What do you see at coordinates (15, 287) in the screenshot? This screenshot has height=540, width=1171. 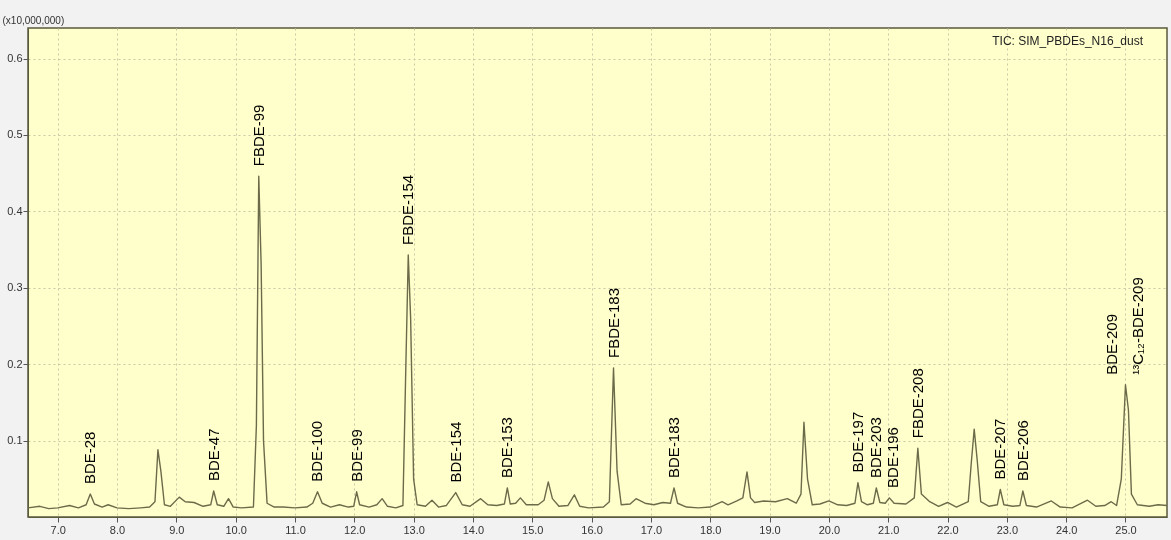 I see `y-tick-label: 0.3` at bounding box center [15, 287].